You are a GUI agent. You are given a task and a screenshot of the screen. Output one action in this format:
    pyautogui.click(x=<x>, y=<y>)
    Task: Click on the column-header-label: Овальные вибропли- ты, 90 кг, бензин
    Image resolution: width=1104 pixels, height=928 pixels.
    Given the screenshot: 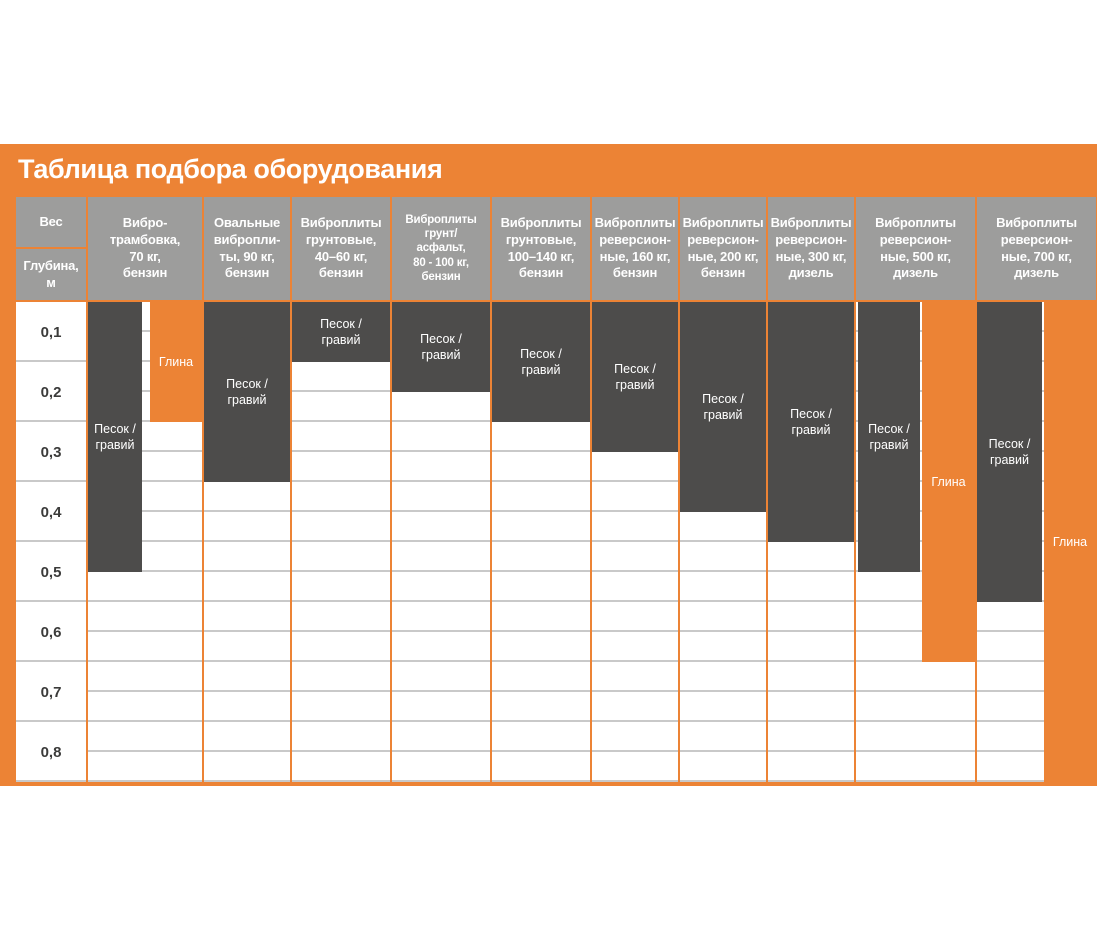 What is the action you would take?
    pyautogui.click(x=247, y=248)
    